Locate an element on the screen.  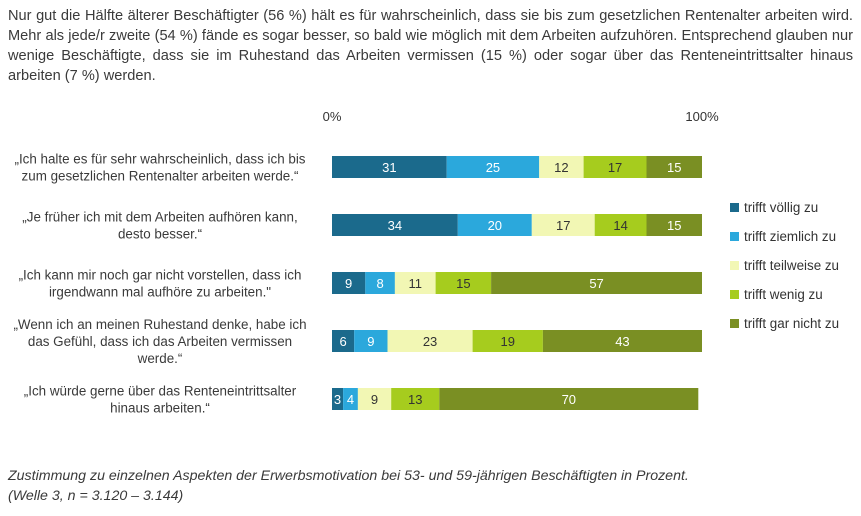
bar-data-label: 70 is located at coordinates (569, 399).